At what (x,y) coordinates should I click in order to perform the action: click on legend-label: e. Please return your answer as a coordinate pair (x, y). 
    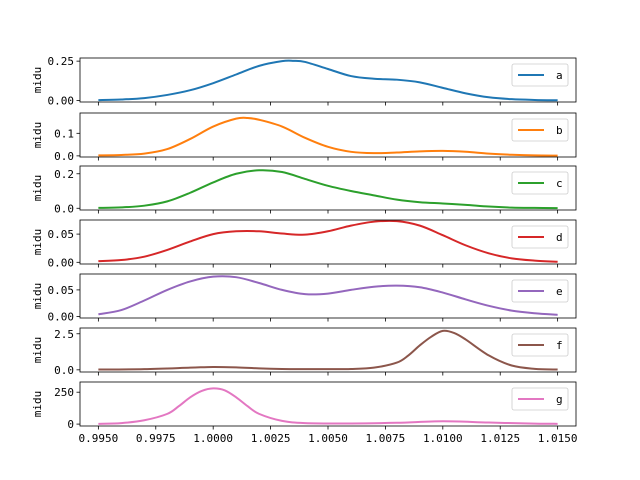
    Looking at the image, I should click on (559, 291).